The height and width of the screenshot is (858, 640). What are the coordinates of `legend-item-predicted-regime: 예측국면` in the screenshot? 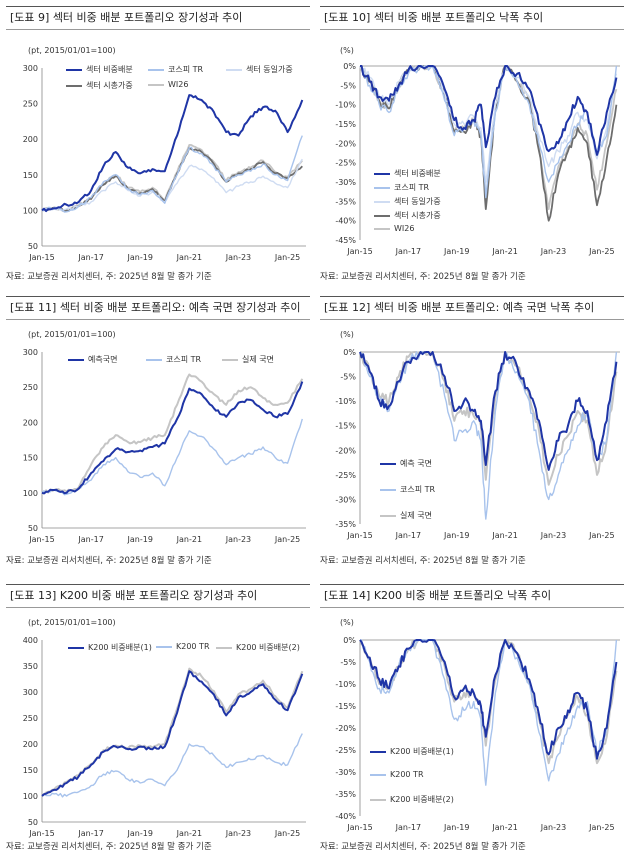 It's located at (92, 359).